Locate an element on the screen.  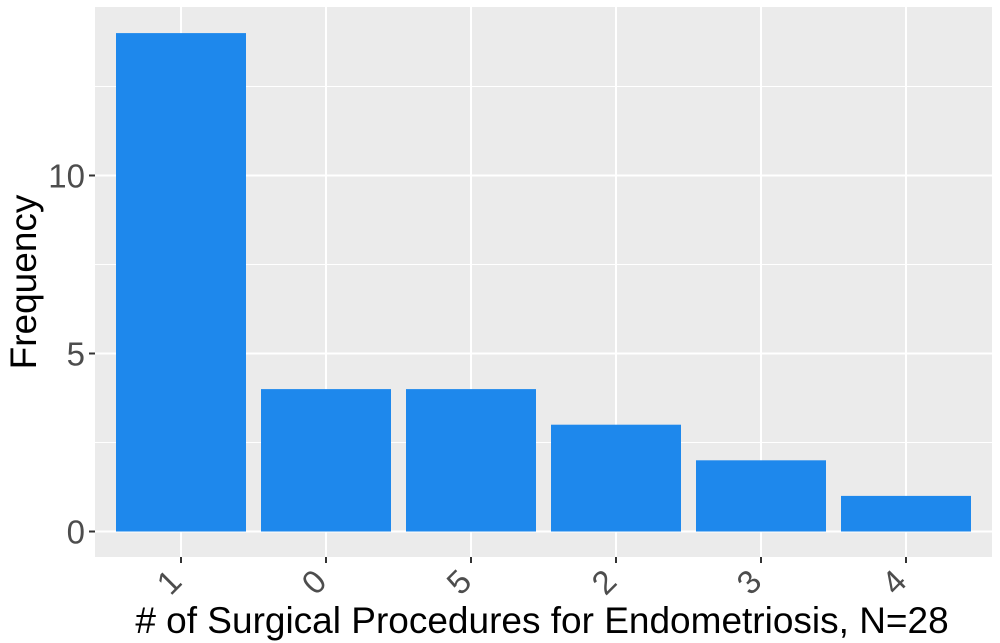
x-tick-label-5: 5 is located at coordinates (458, 581).